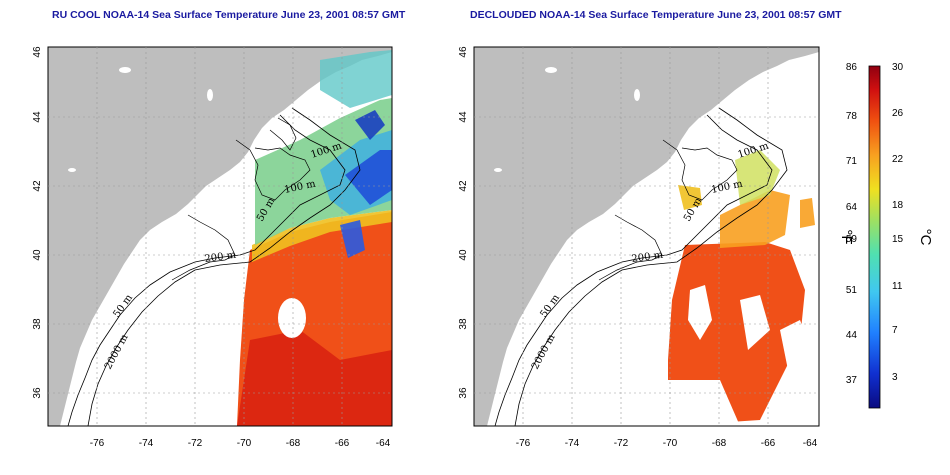 The height and width of the screenshot is (475, 950). I want to click on fahrenheit-unit-label: °F, so click(846, 236).